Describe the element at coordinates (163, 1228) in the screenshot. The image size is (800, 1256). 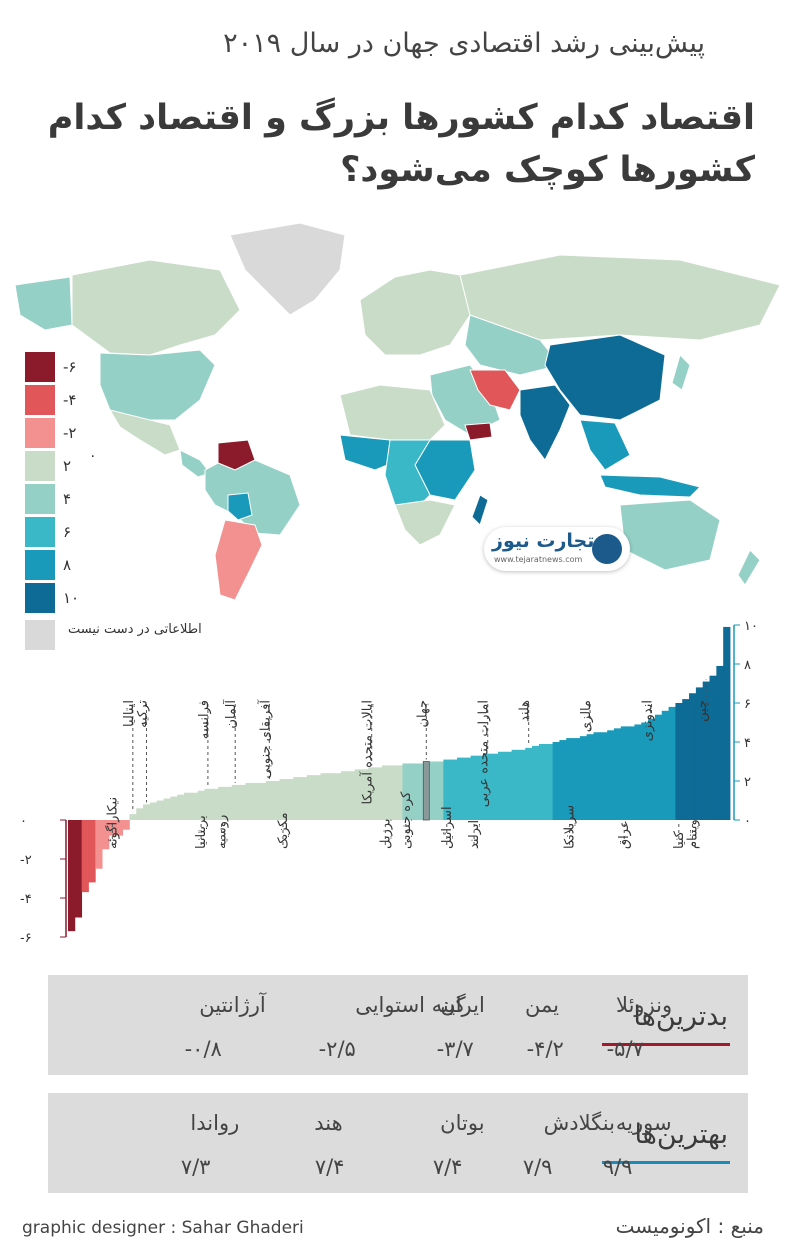
I see `designer-credit: graphic designer : Sahar Ghaderi` at that location.